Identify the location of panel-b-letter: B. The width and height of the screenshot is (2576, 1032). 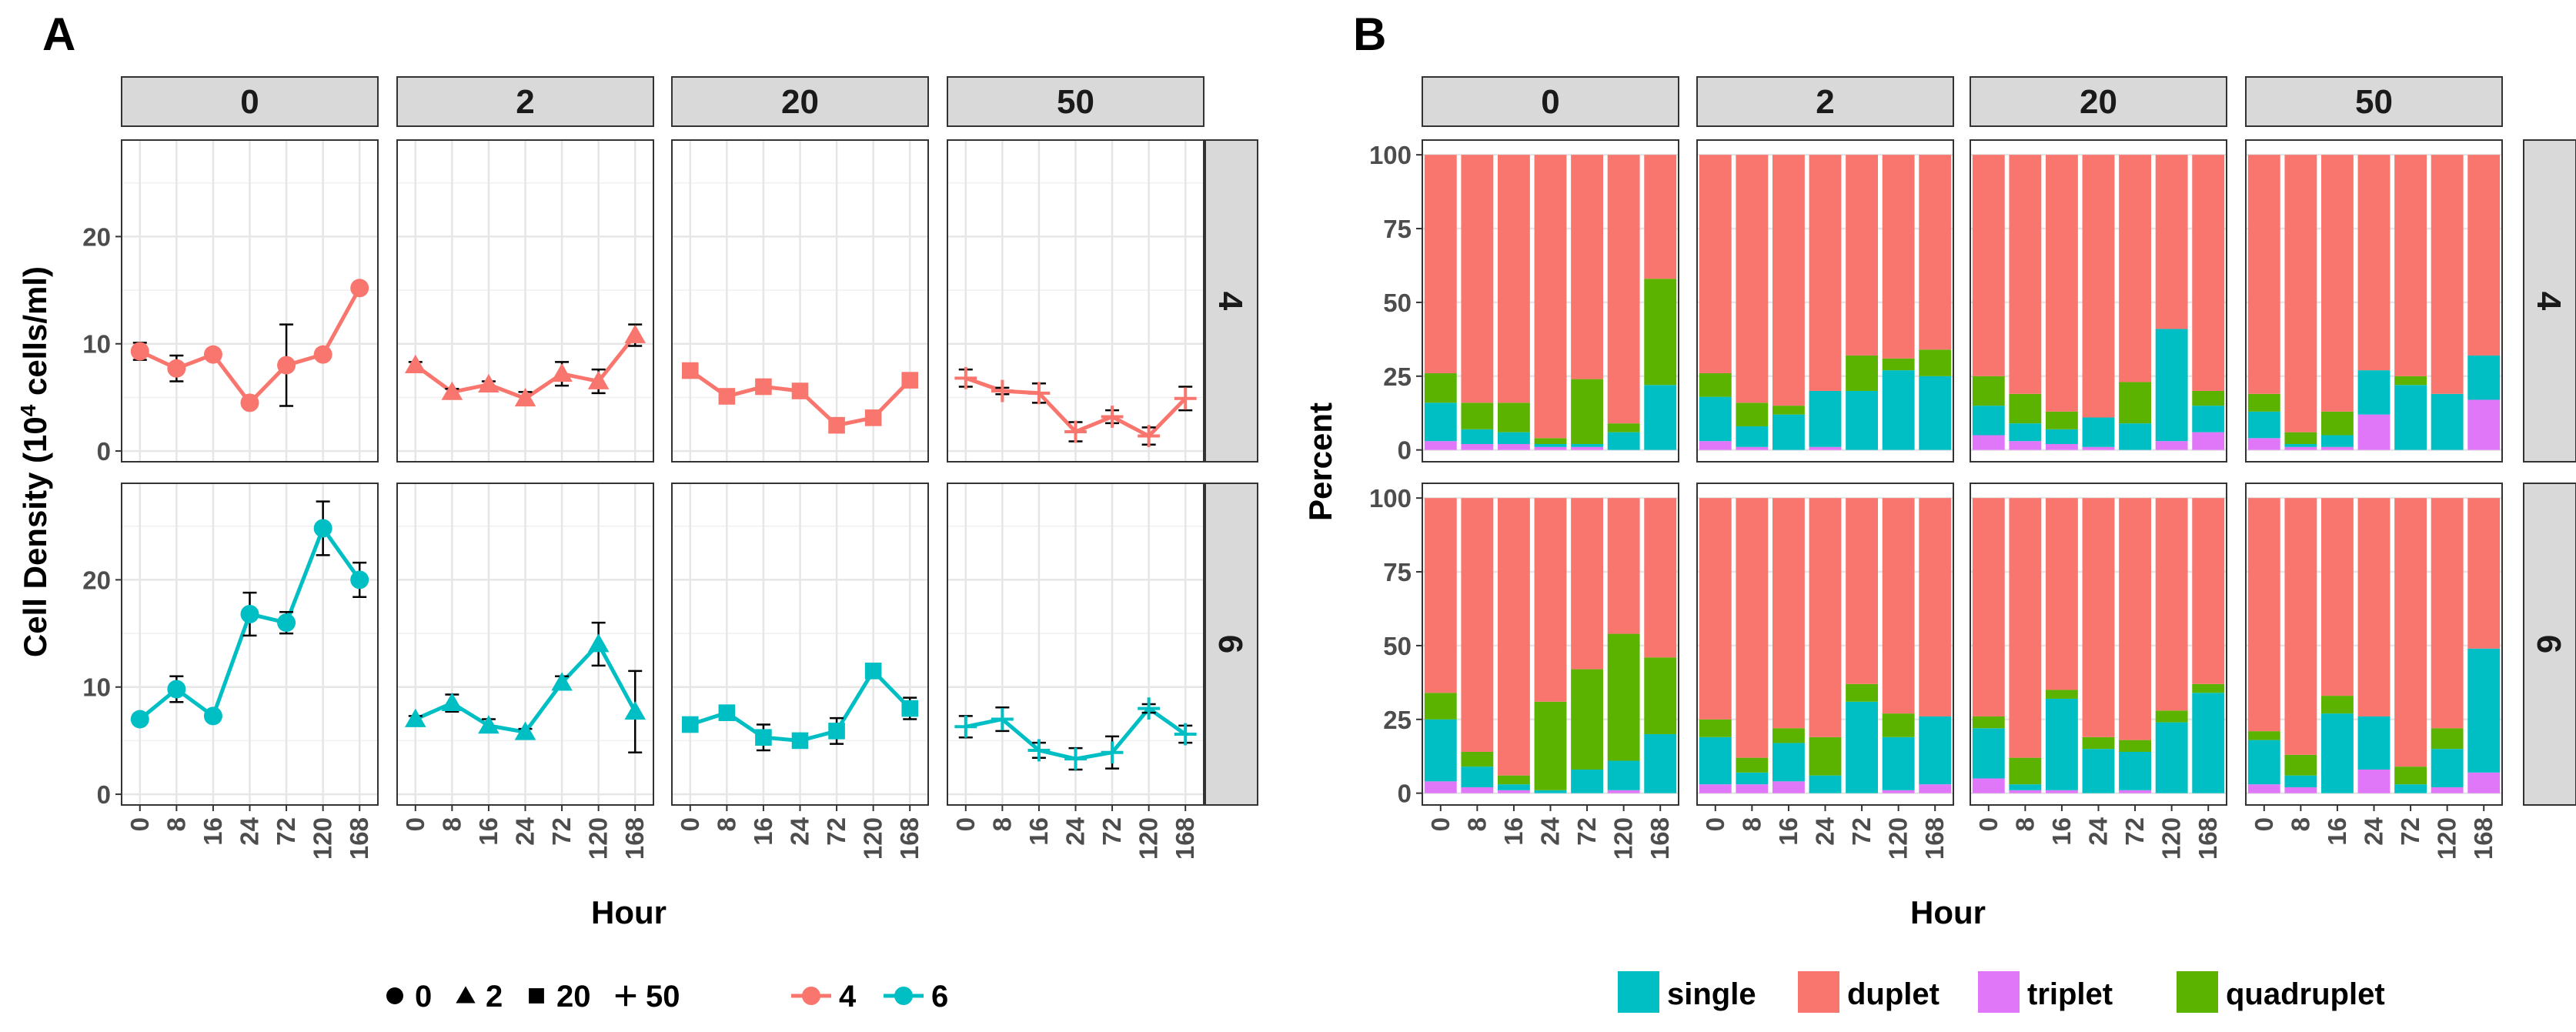
(1369, 34).